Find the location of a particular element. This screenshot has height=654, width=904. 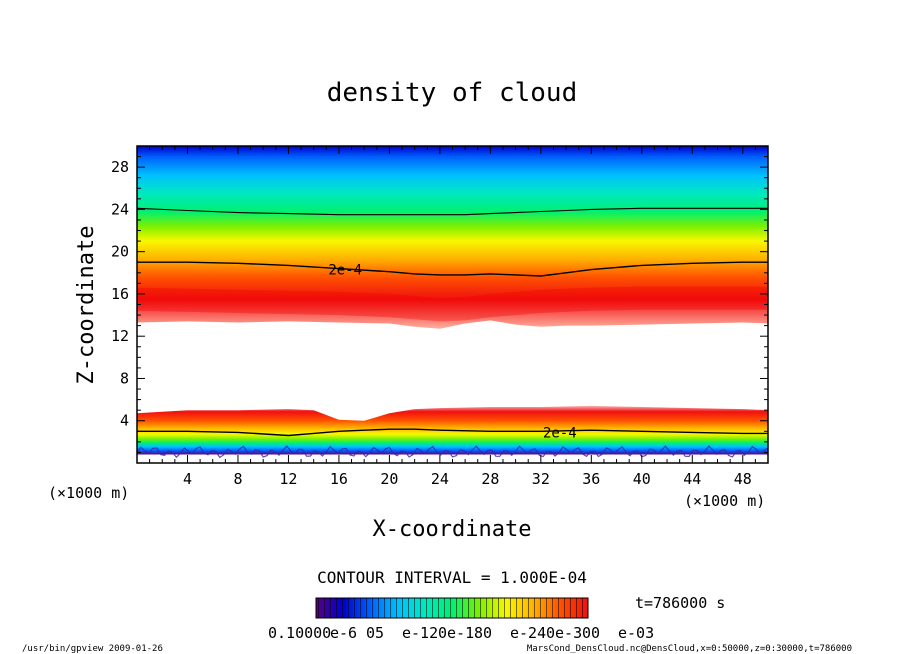

colorbar-label: 00 is located at coordinates (591, 633).